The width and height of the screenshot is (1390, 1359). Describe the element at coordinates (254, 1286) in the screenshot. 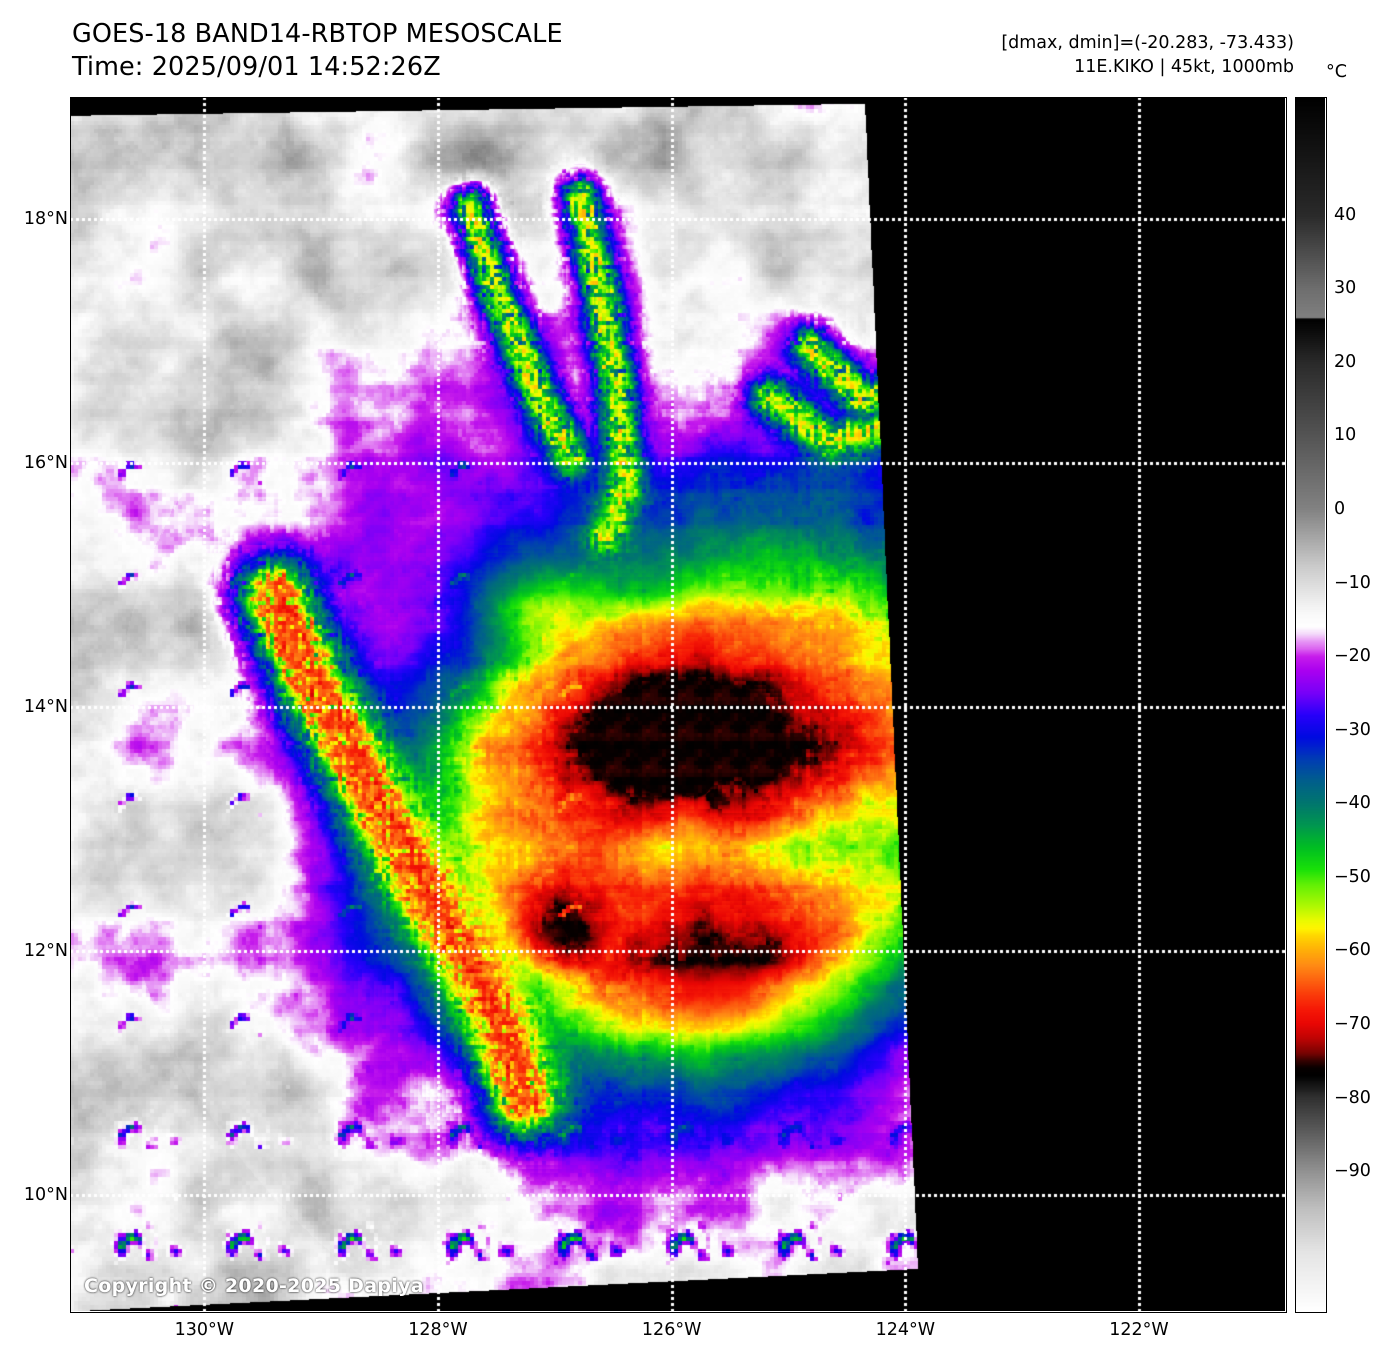

I see `copyright-label: Copyright © 2020-2025 Dapiya` at that location.